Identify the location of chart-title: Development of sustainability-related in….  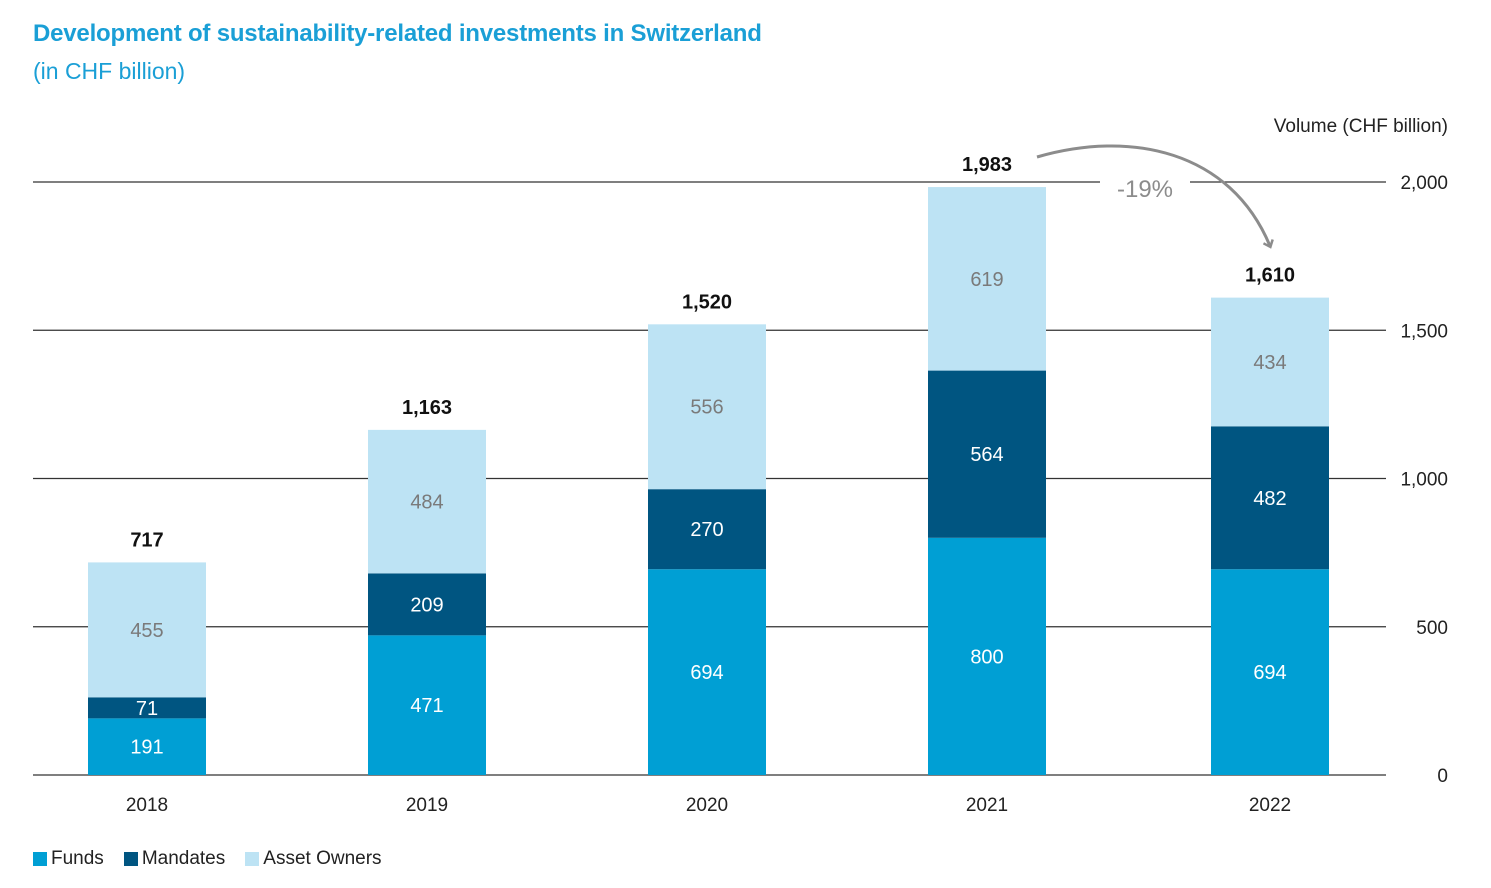
(397, 33).